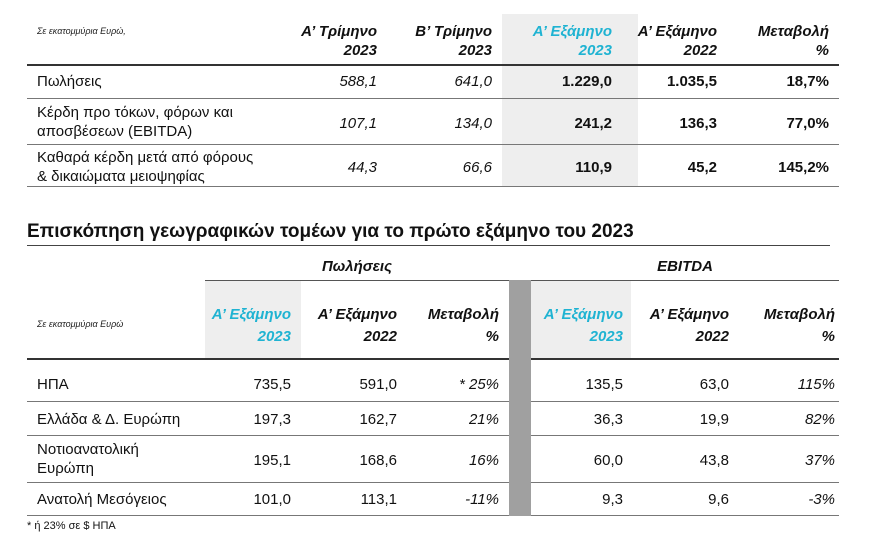 Image resolution: width=875 pixels, height=553 pixels. What do you see at coordinates (109, 419) in the screenshot?
I see `row-label-greece-west-europe: Ελλάδα & Δ. Ευρώπη` at bounding box center [109, 419].